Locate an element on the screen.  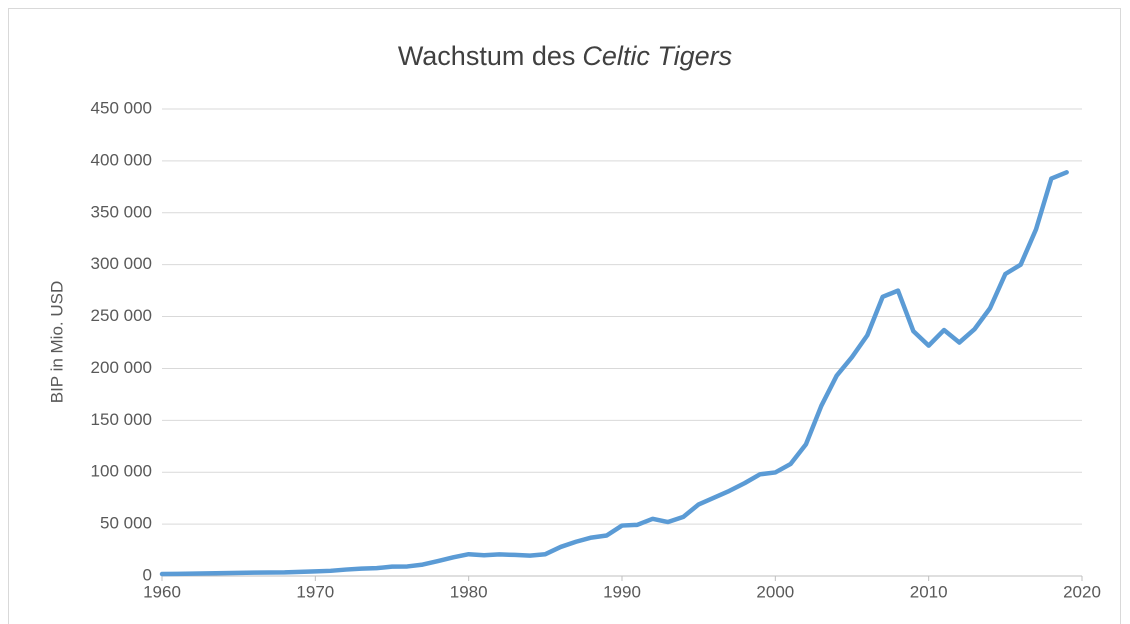
y-tick-label: 200 000 is located at coordinates (121, 367).